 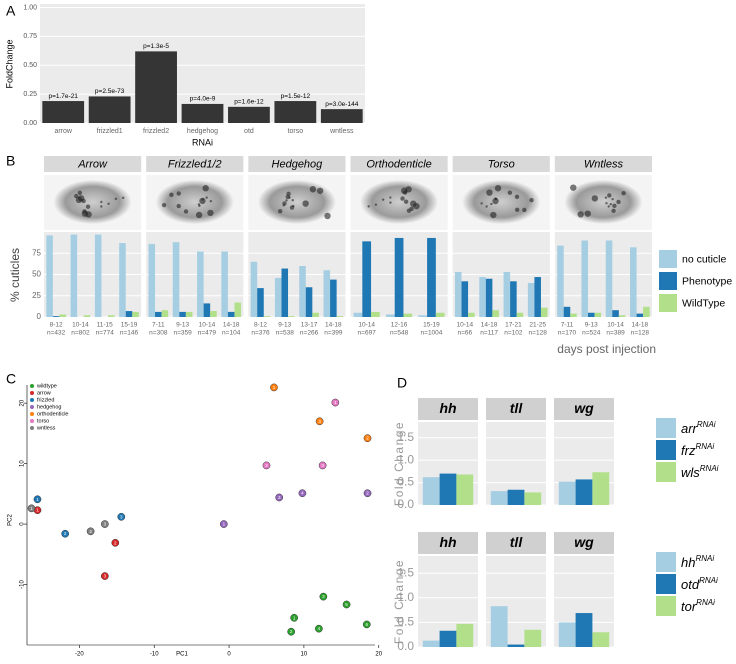 I want to click on legend-superscript: RNAi, so click(x=704, y=558).